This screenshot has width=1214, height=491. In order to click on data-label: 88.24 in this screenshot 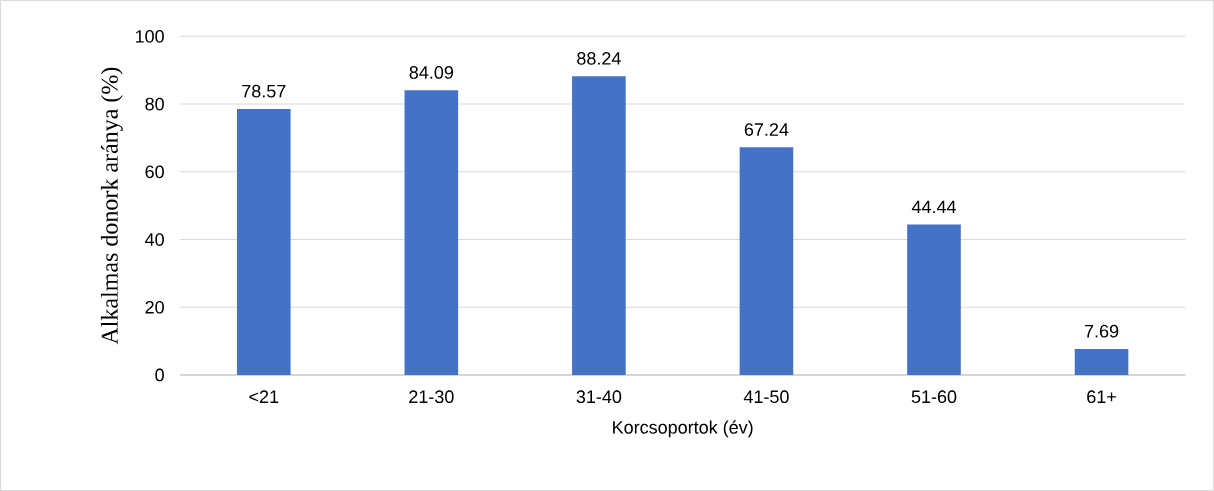, I will do `click(599, 58)`.